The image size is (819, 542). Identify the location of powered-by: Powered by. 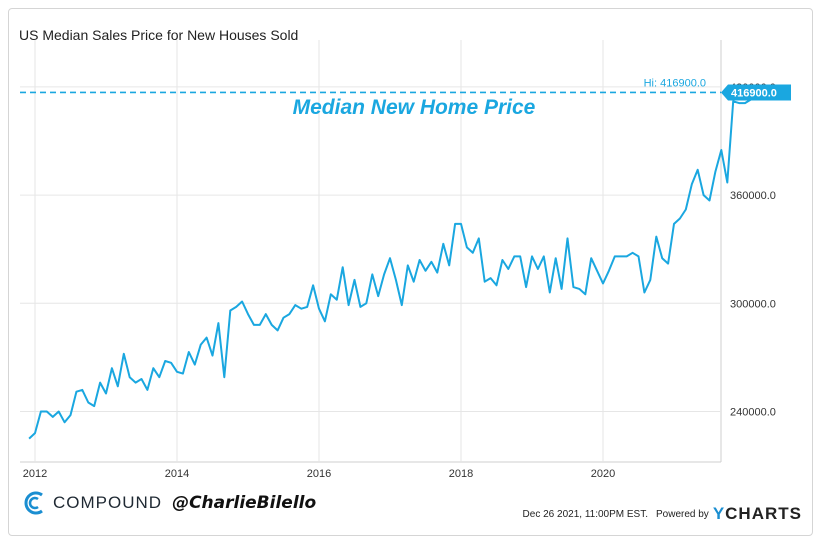
(682, 514).